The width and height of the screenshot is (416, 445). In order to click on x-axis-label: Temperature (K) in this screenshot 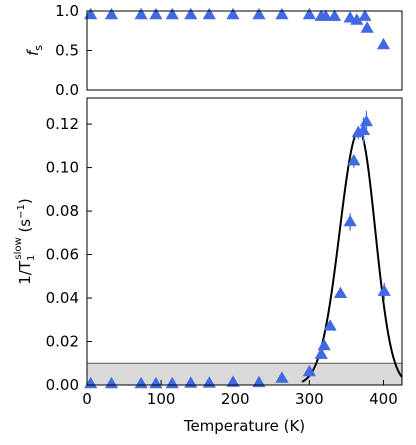, I will do `click(244, 426)`.